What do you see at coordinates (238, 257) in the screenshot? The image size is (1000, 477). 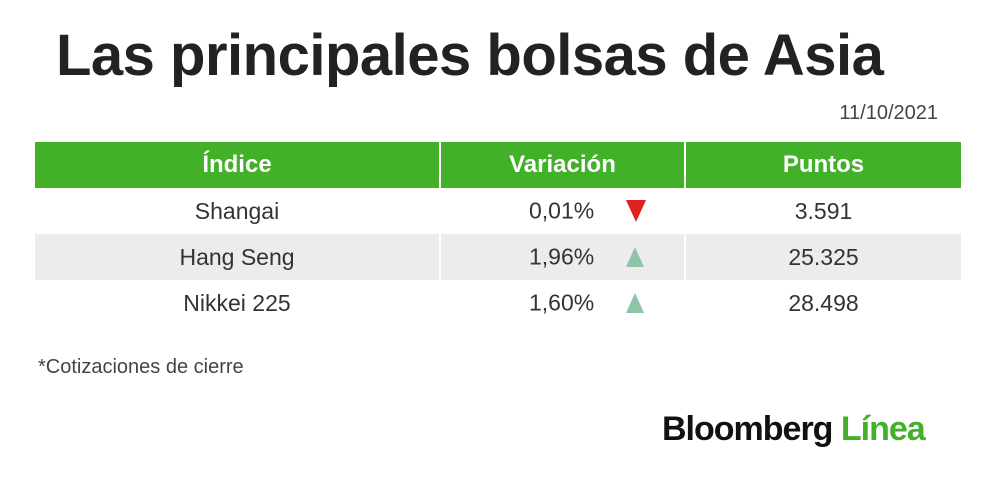 I see `index-name: Hang Seng` at bounding box center [238, 257].